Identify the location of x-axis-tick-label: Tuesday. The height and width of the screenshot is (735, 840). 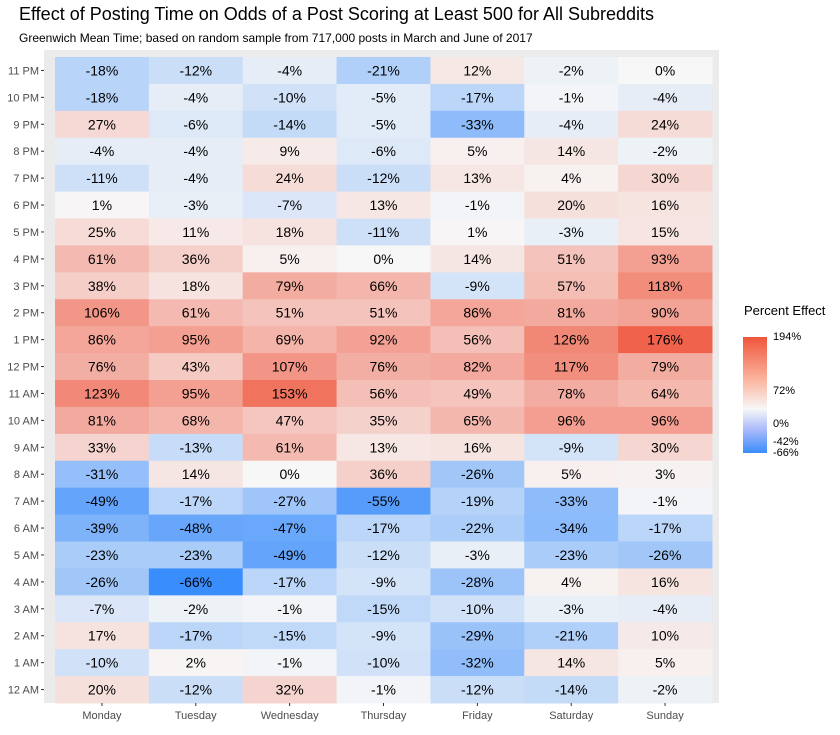
(196, 716).